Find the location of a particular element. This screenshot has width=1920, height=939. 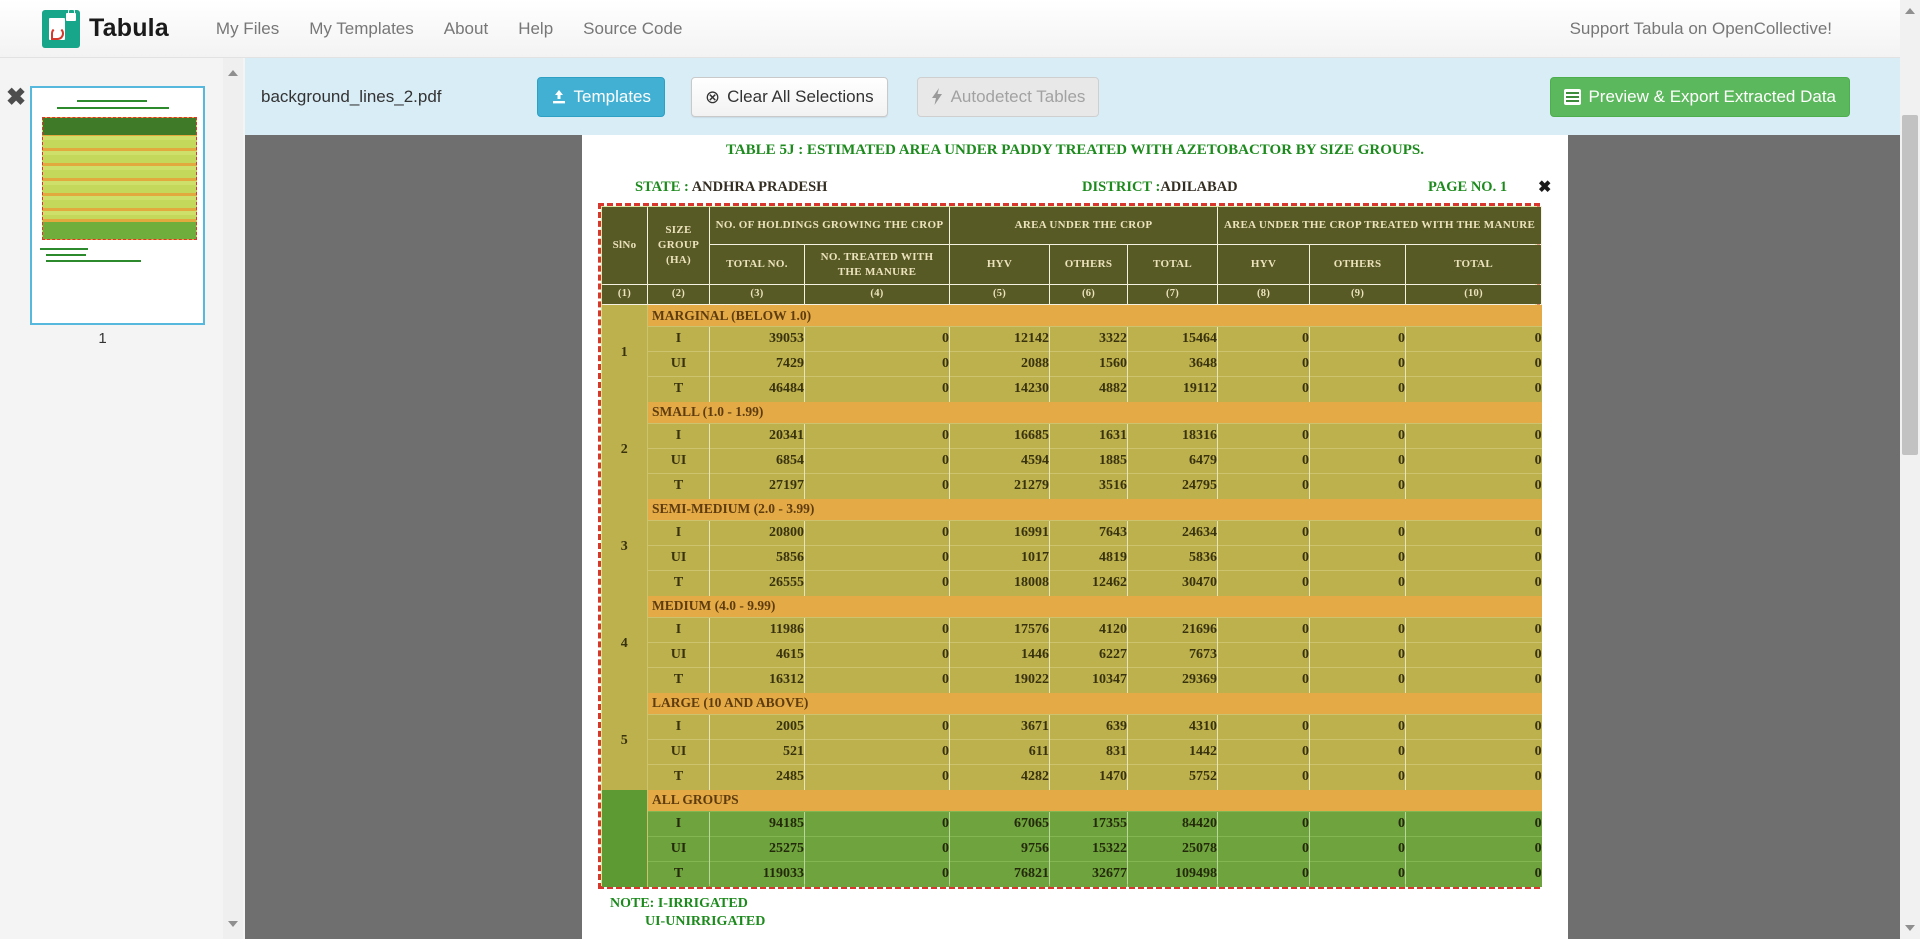

value-cell: 27197 is located at coordinates (757, 486).